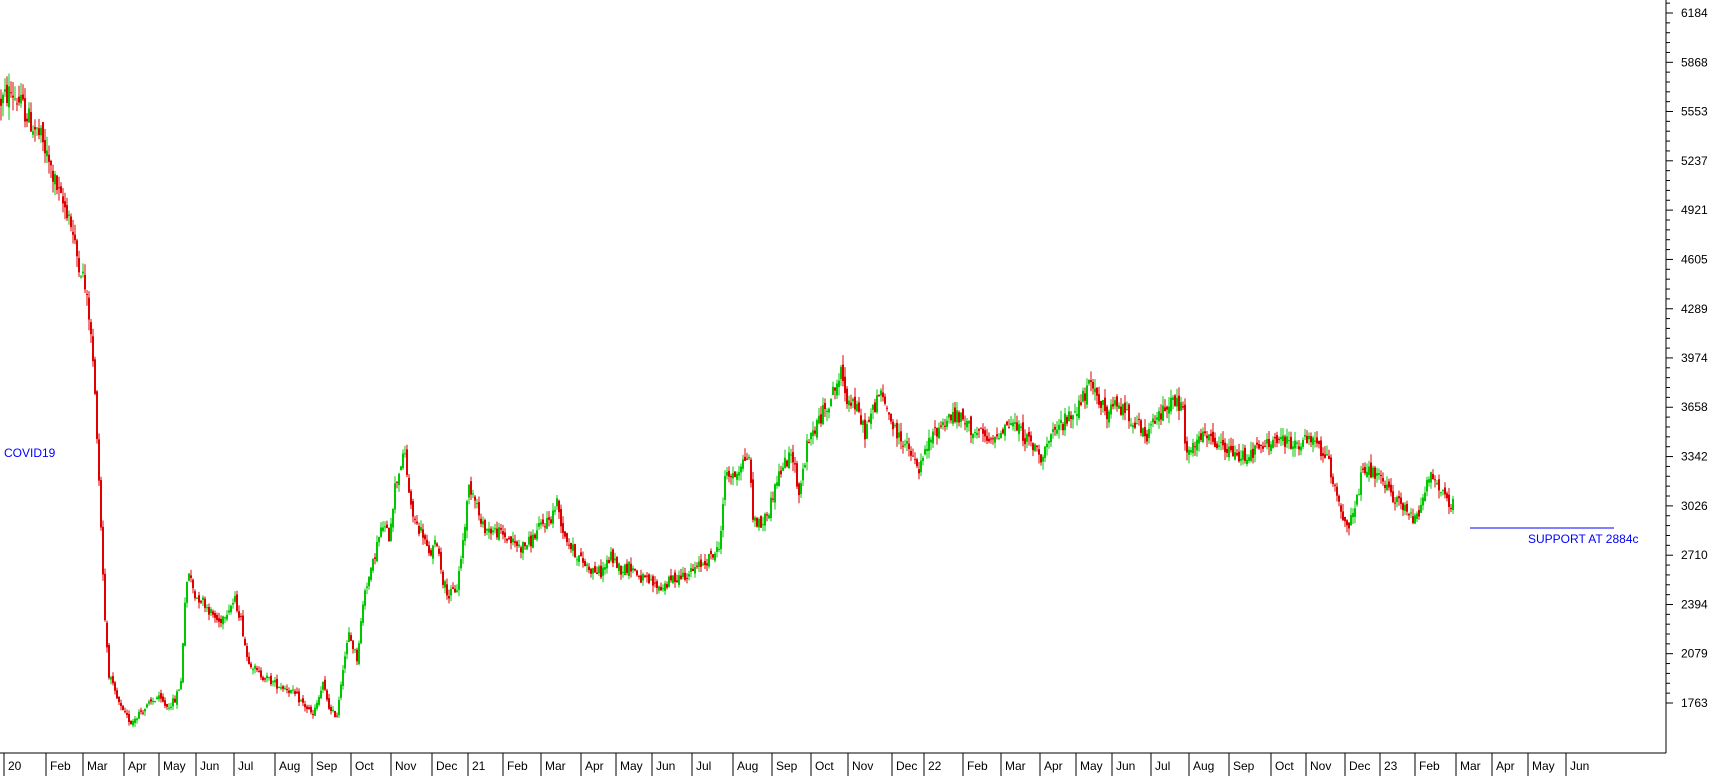 The image size is (1729, 776). What do you see at coordinates (1694, 161) in the screenshot?
I see `y-tick-label: 5237` at bounding box center [1694, 161].